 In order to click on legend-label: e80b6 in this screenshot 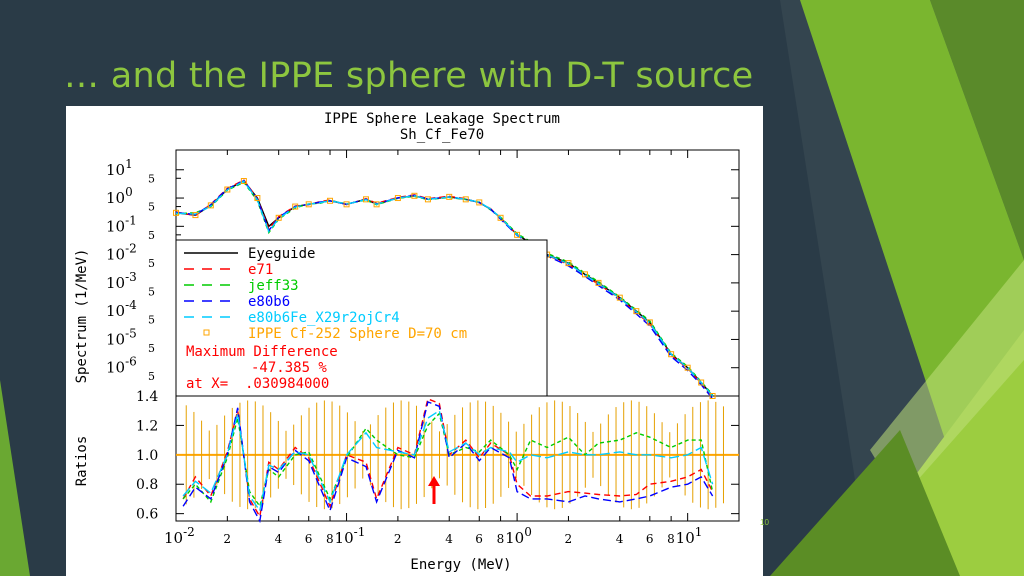, I will do `click(269, 302)`.